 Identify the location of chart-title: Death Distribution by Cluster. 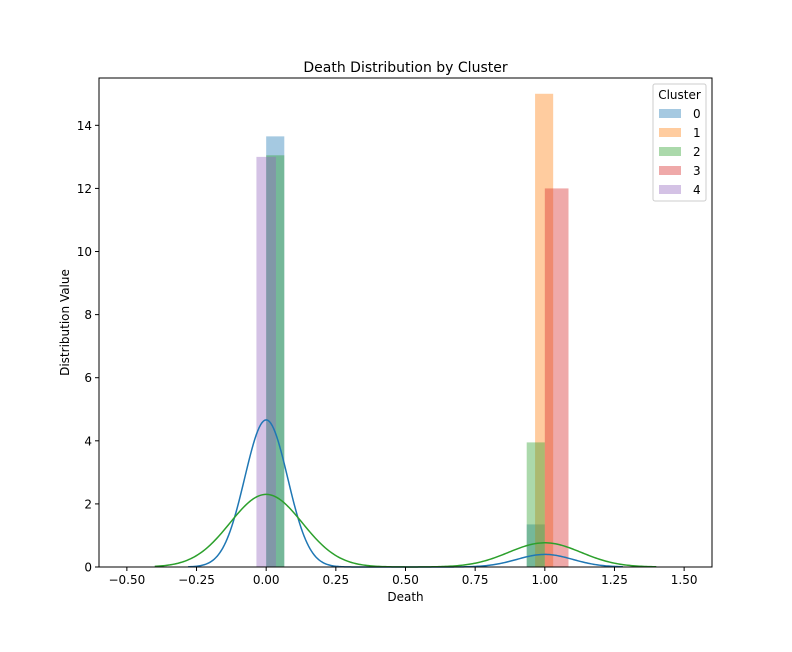
(405, 68).